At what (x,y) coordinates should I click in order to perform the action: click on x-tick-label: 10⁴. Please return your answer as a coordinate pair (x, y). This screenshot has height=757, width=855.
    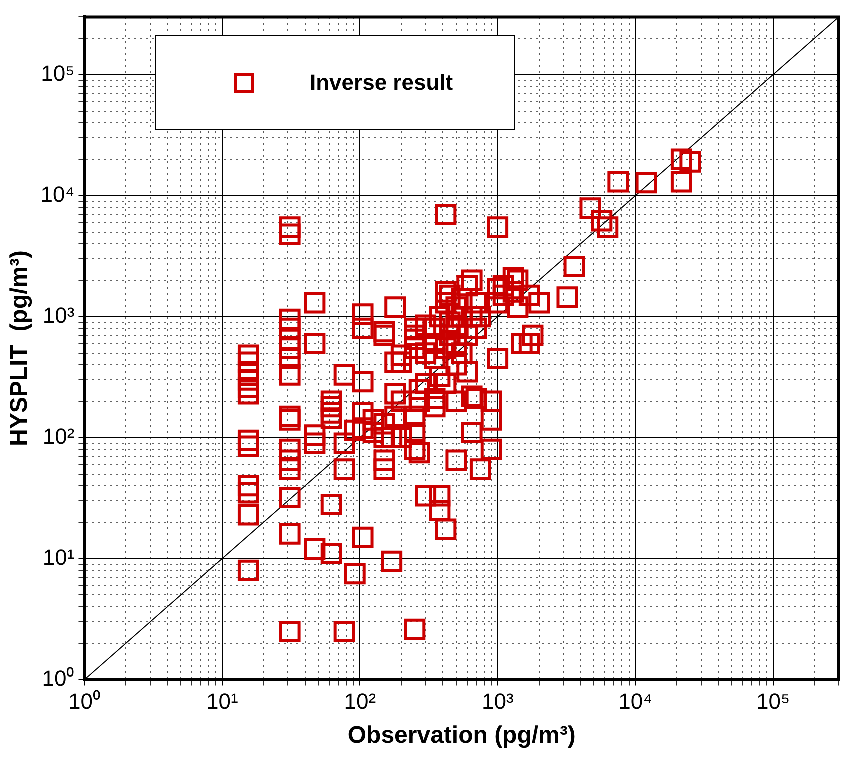
    Looking at the image, I should click on (635, 701).